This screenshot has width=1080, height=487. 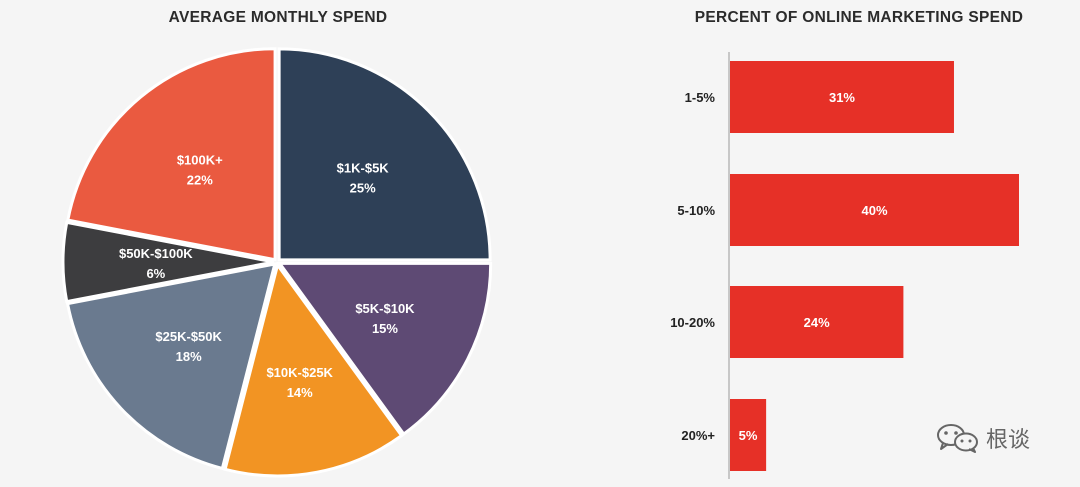 I want to click on pie-slice-label: $50K-$100K, so click(x=156, y=253).